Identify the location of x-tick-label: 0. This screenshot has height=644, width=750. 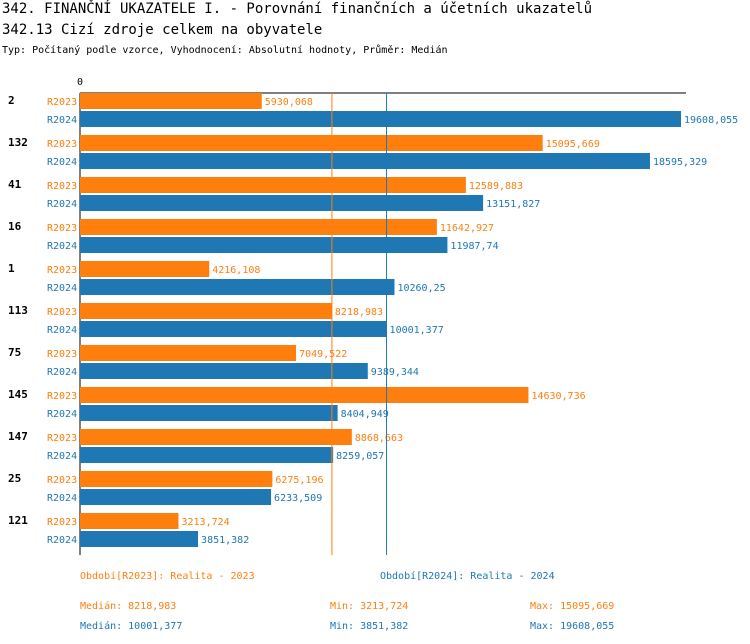
(80, 82).